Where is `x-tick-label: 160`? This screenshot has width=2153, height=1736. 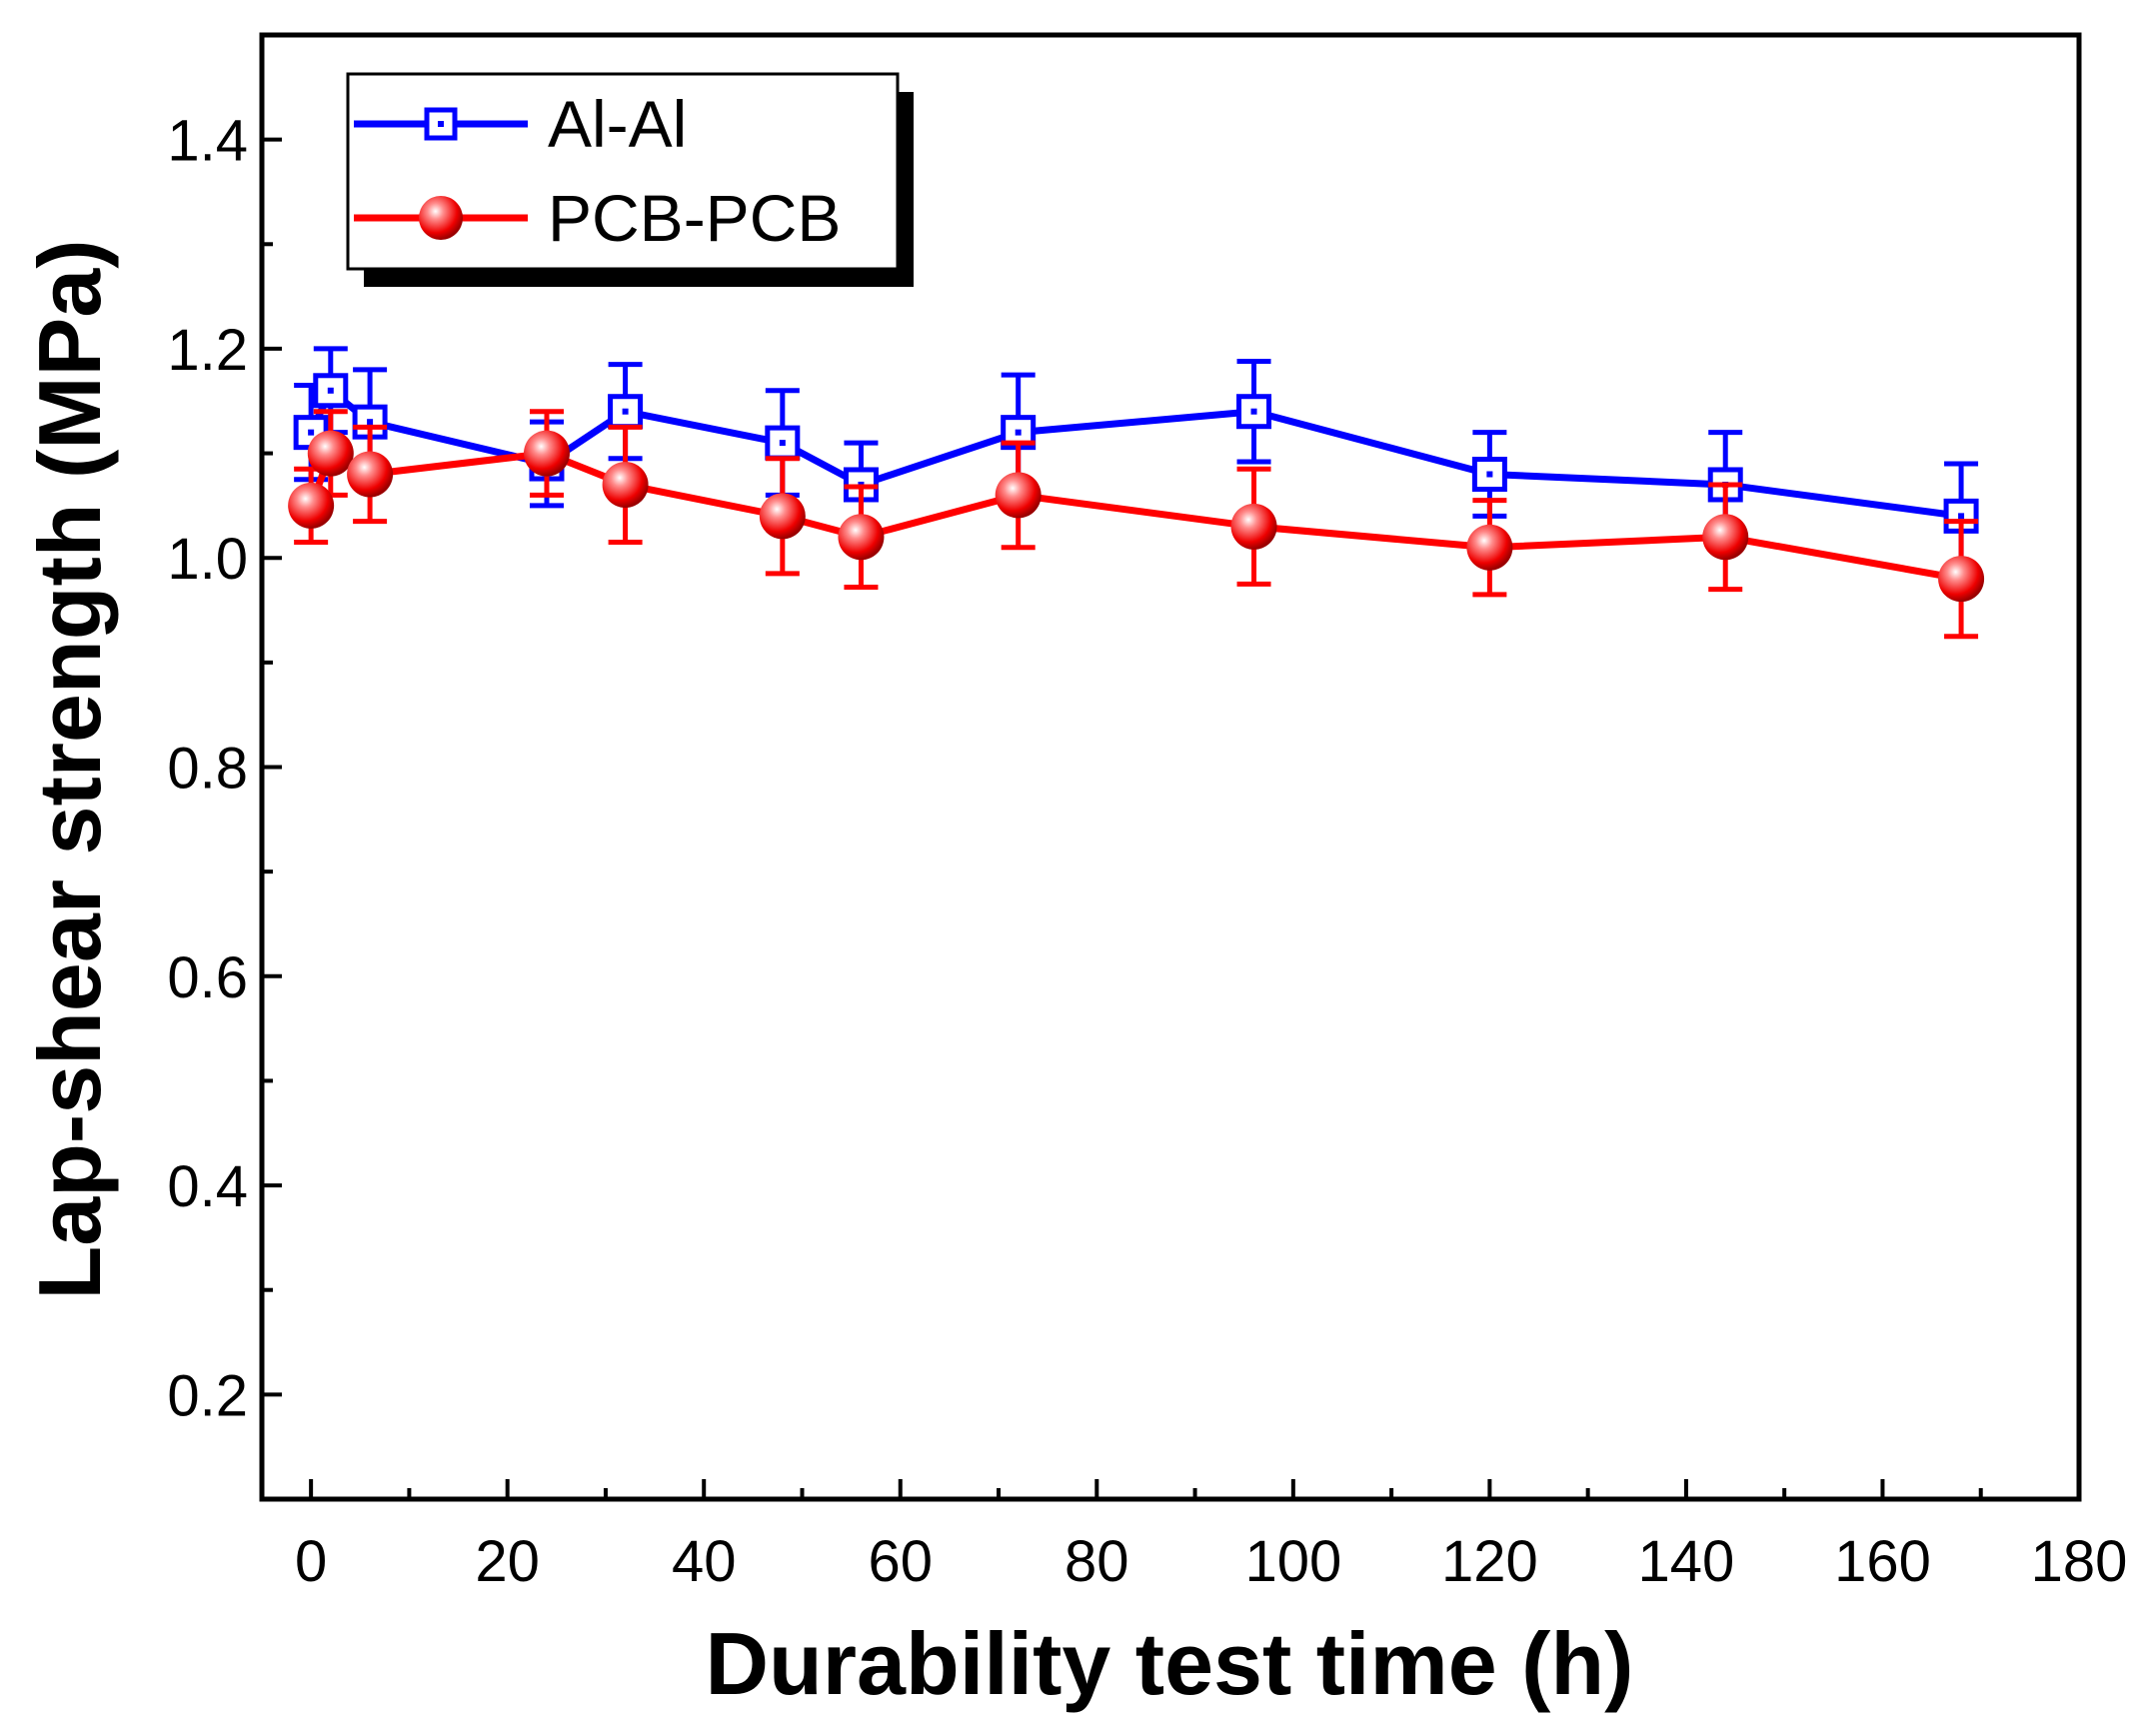
x-tick-label: 160 is located at coordinates (1883, 1561).